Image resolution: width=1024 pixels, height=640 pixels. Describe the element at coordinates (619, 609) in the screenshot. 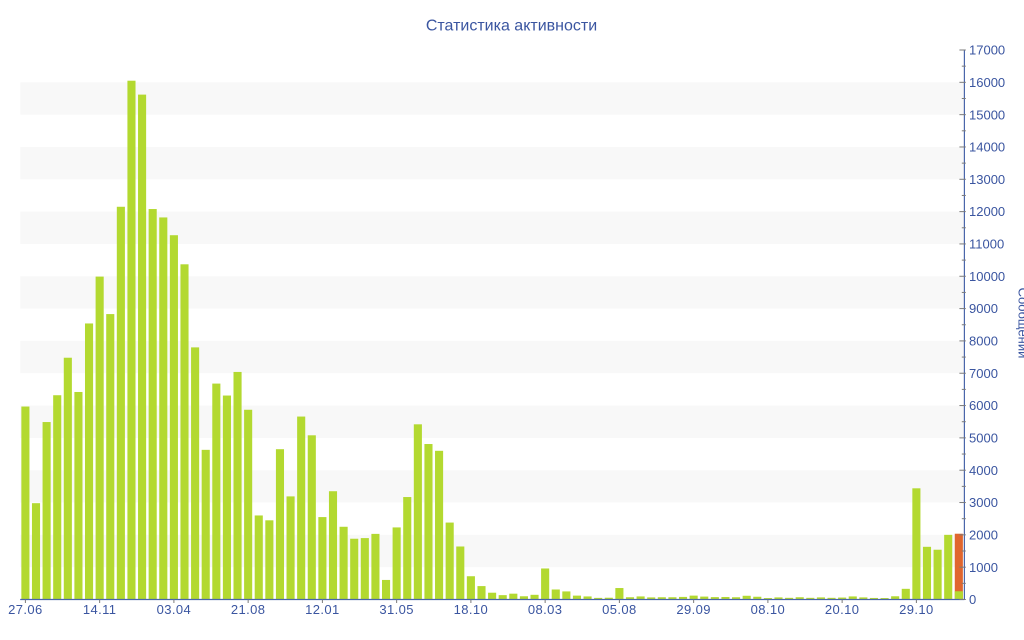

I see `svg-text: 05.08` at that location.